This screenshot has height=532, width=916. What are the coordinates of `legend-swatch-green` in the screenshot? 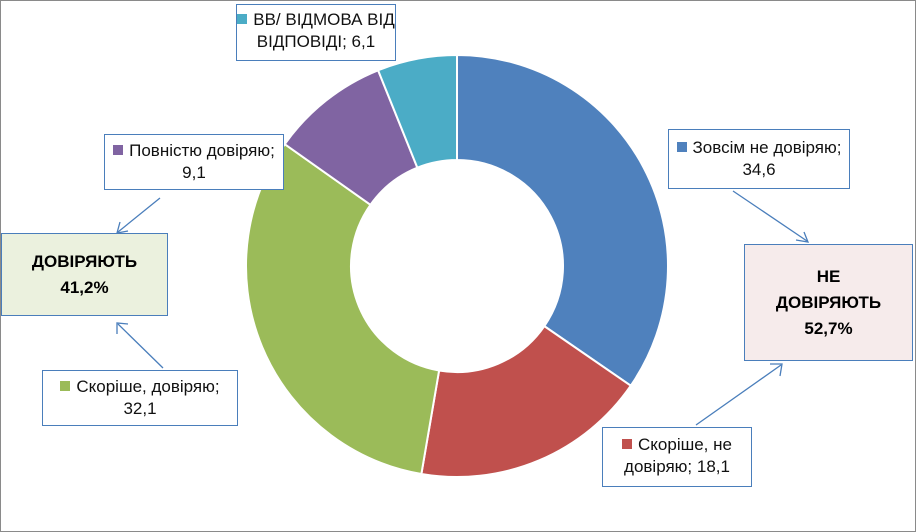 It's located at (65, 386).